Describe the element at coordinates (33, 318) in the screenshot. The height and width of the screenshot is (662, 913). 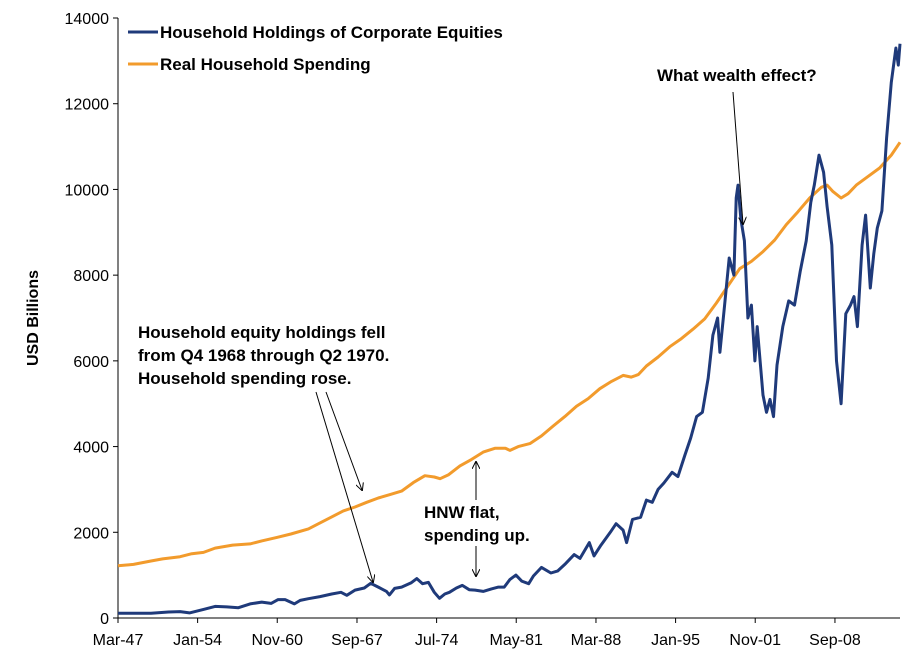
I see `y-axis-label: USD Billions` at that location.